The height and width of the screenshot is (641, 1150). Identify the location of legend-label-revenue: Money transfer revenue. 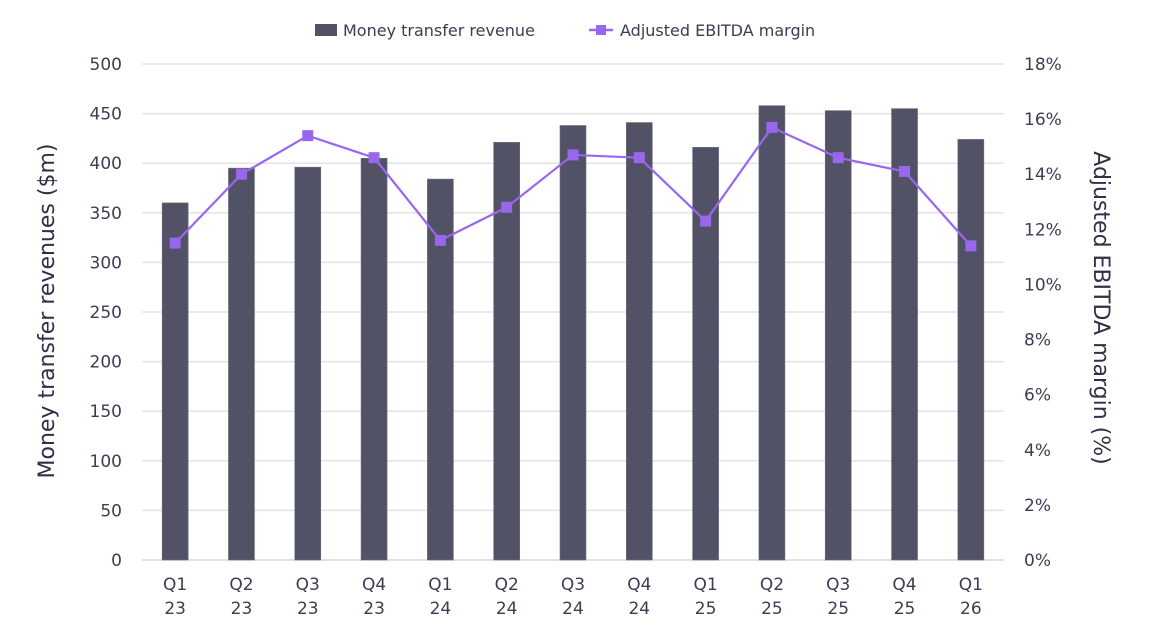
(439, 30).